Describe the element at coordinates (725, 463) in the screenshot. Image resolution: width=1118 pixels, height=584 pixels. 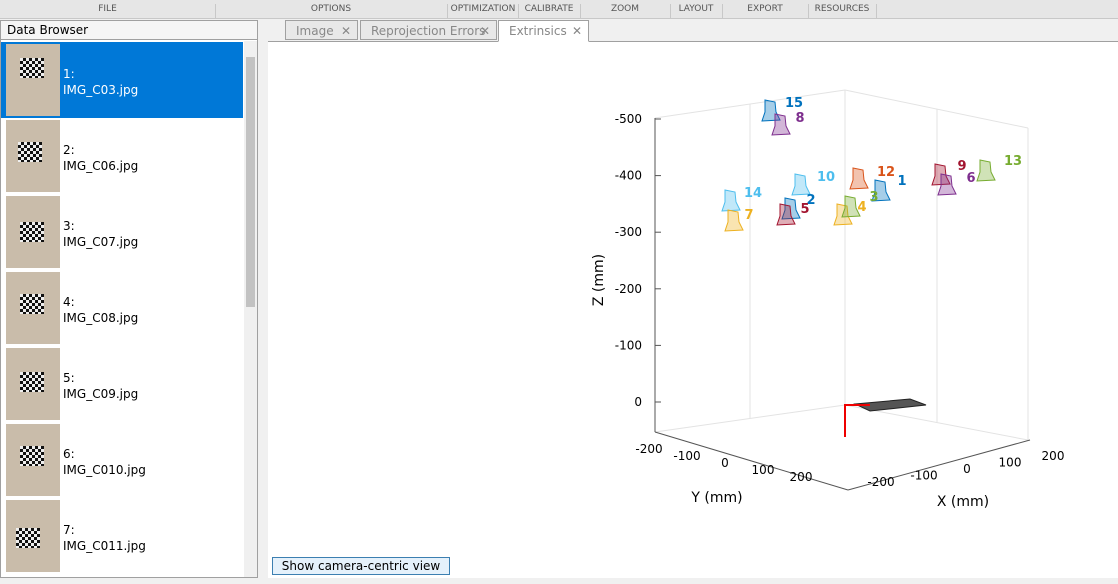
I see `y-tick-label: 0` at that location.